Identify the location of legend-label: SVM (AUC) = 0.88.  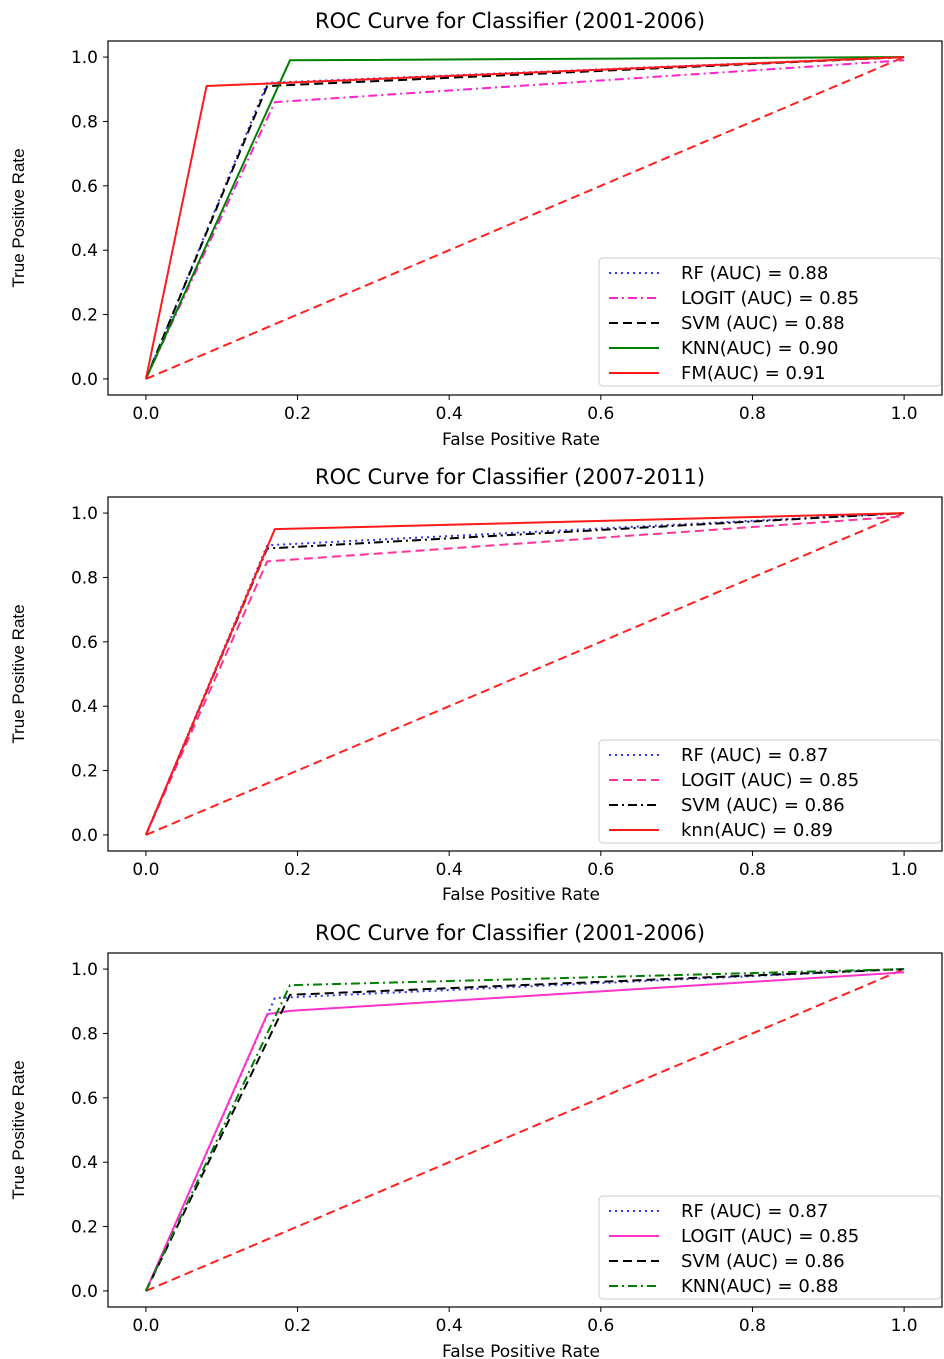
(763, 323).